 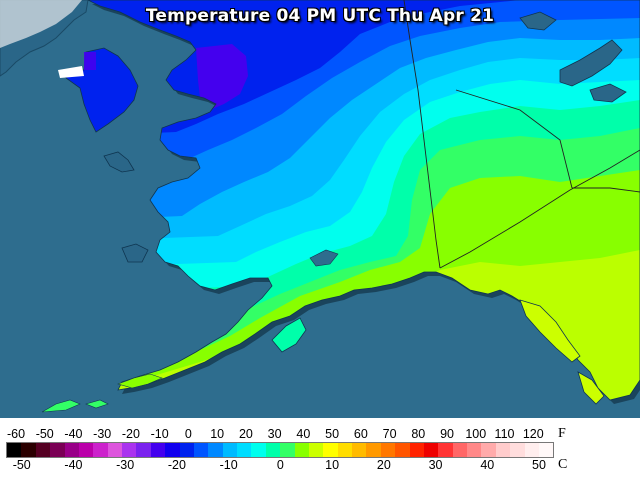 I want to click on fahrenheit-tick-label: 120, so click(x=533, y=434).